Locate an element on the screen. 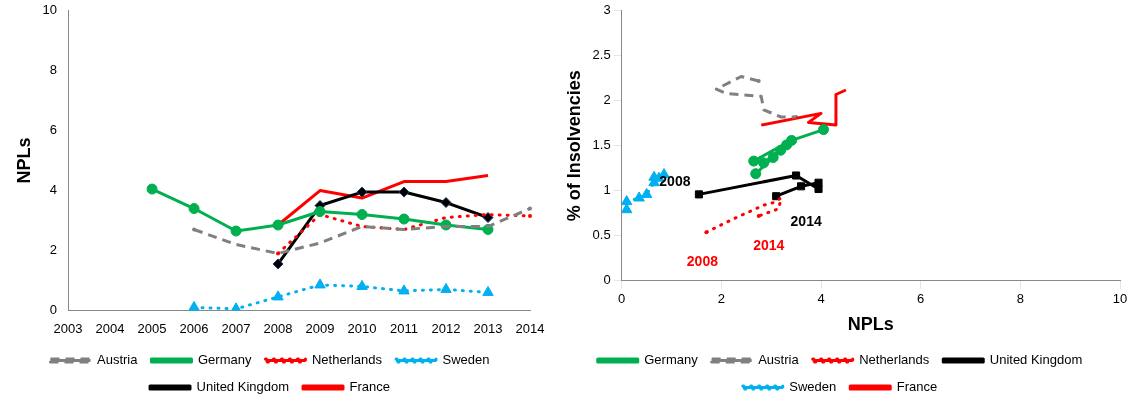  y-axis-title: % of Insolvencies is located at coordinates (573, 146).